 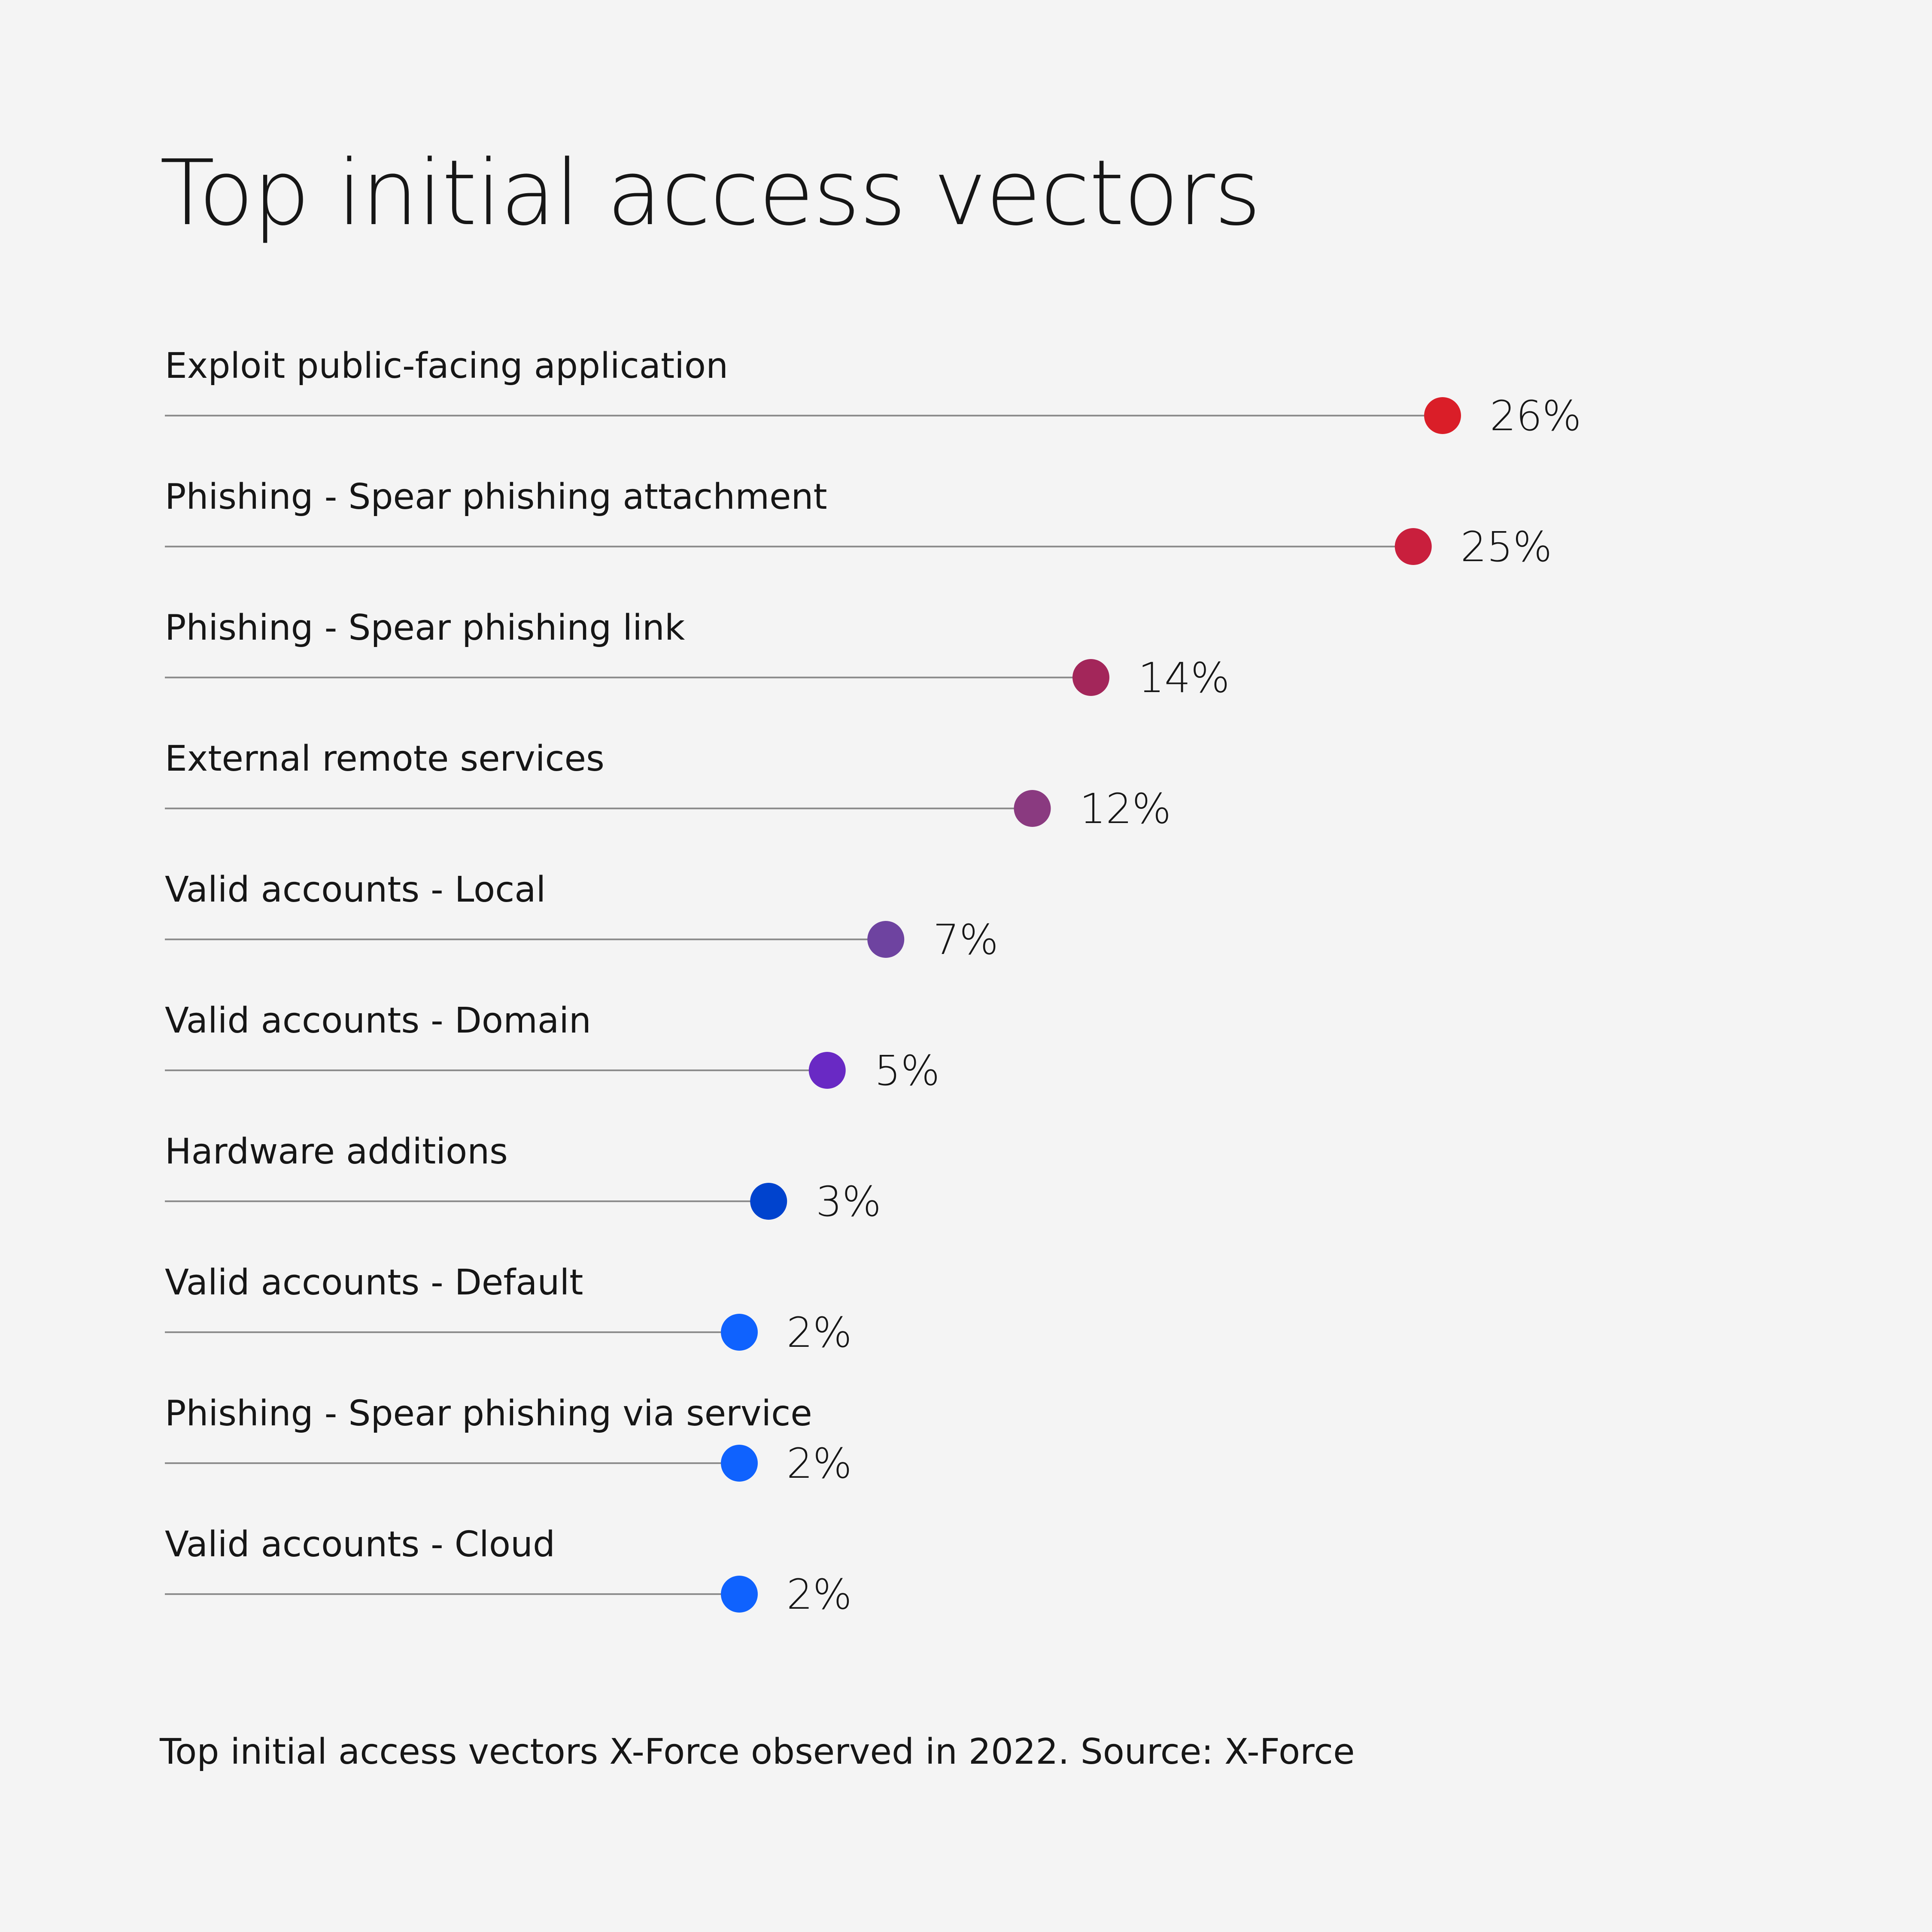 What do you see at coordinates (425, 628) in the screenshot?
I see `category-label: Phishing - Spear phishing link` at bounding box center [425, 628].